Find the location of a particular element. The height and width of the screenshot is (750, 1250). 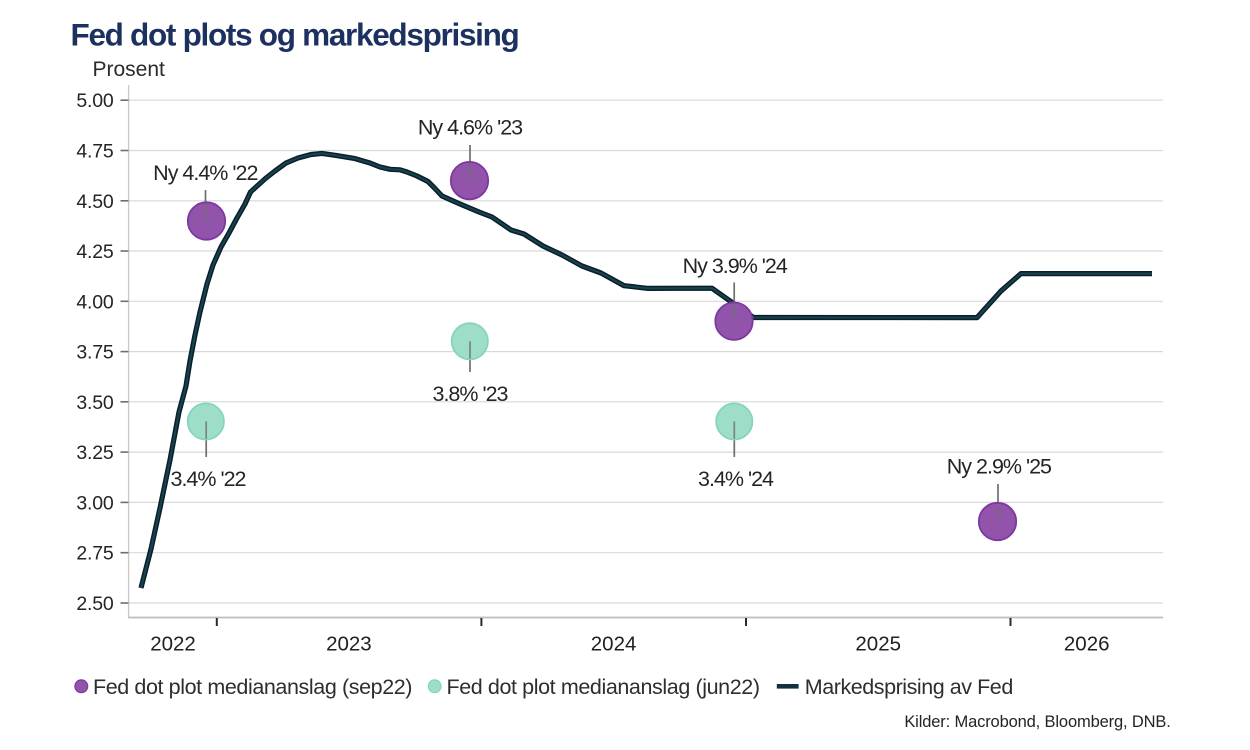

svg-text: 2026 is located at coordinates (1087, 644).